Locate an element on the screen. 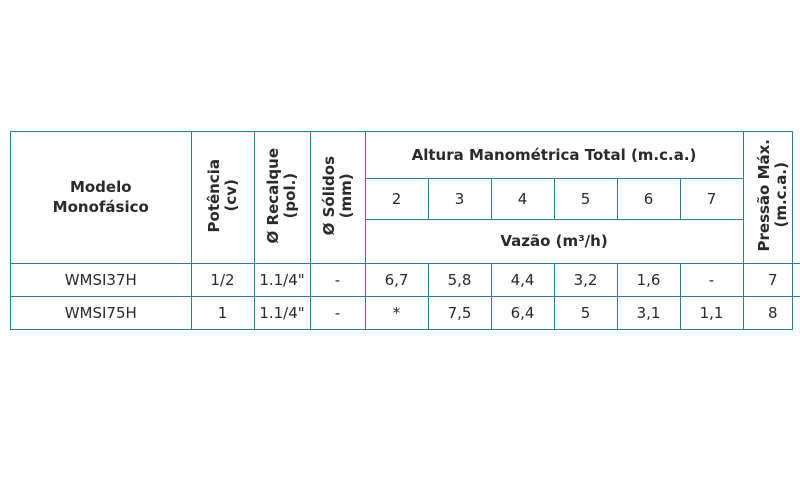 The height and width of the screenshot is (479, 800). discharge-header-label: Ø Recalque (pol.) is located at coordinates (281, 195).